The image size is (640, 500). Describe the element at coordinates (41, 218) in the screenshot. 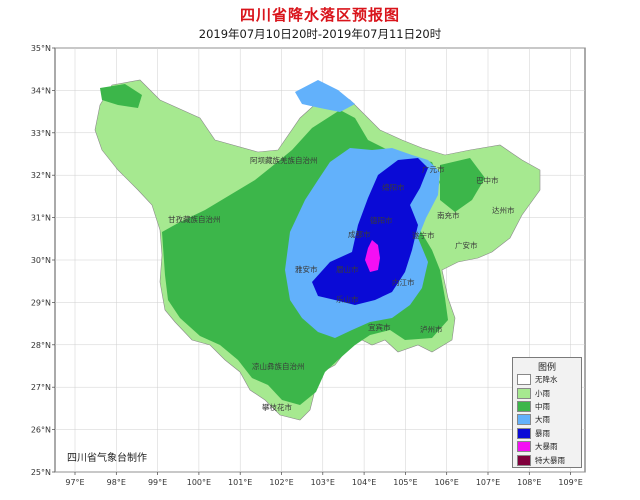

I see `lat-label: 31°N` at that location.